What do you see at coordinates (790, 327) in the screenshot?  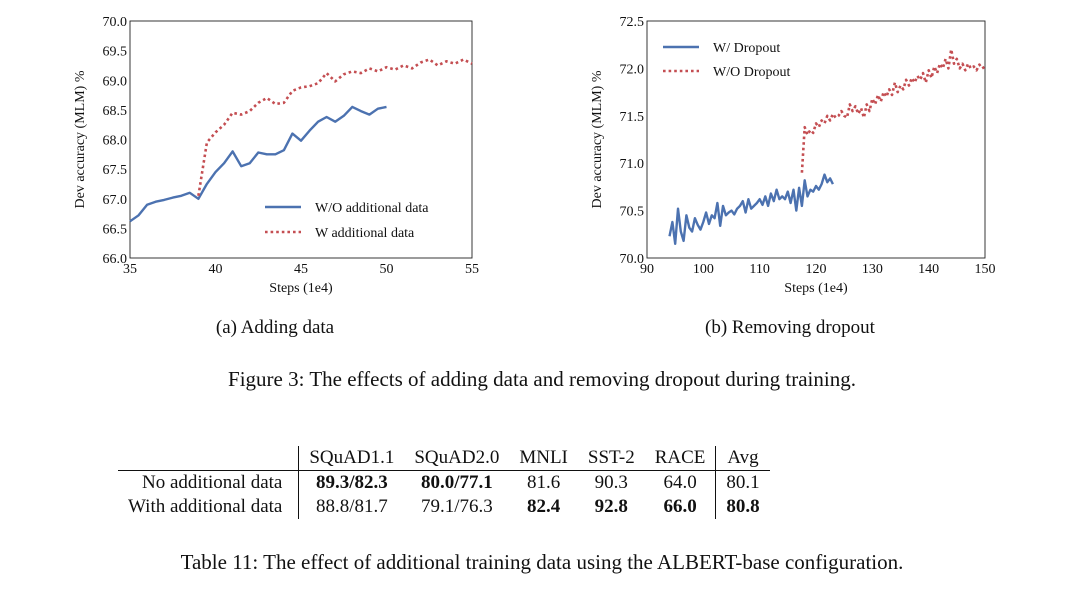 I see `subfigure-caption: (b) Removing dropout` at bounding box center [790, 327].